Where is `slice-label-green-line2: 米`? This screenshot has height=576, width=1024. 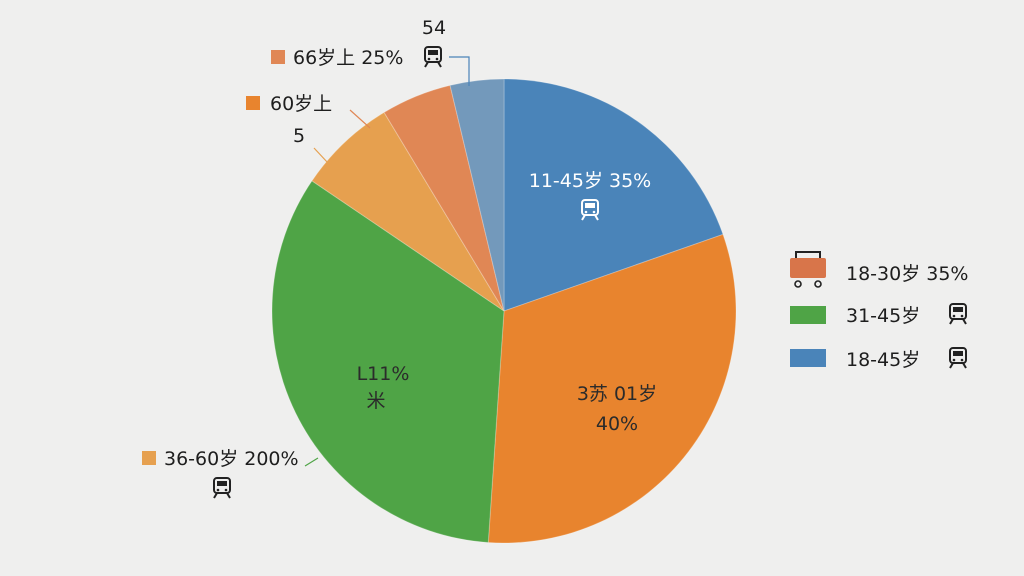 slice-label-green-line2: 米 is located at coordinates (375, 401).